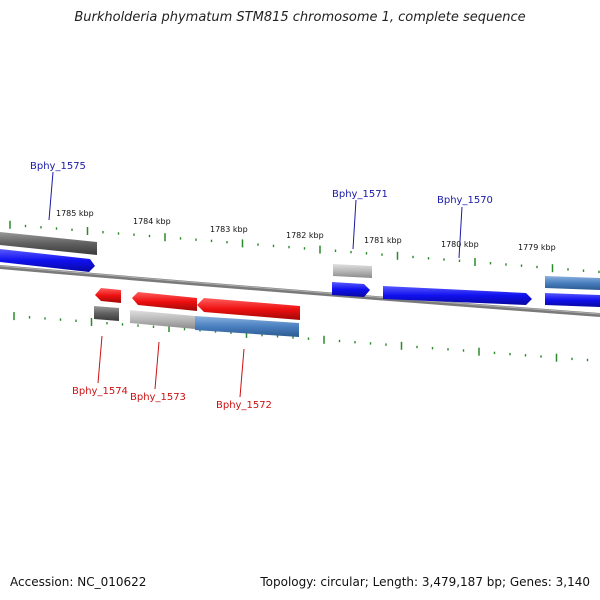 Image resolution: width=600 pixels, height=600 pixels. What do you see at coordinates (78, 582) in the screenshot?
I see `accession-label: Accession: NC_010622` at bounding box center [78, 582].